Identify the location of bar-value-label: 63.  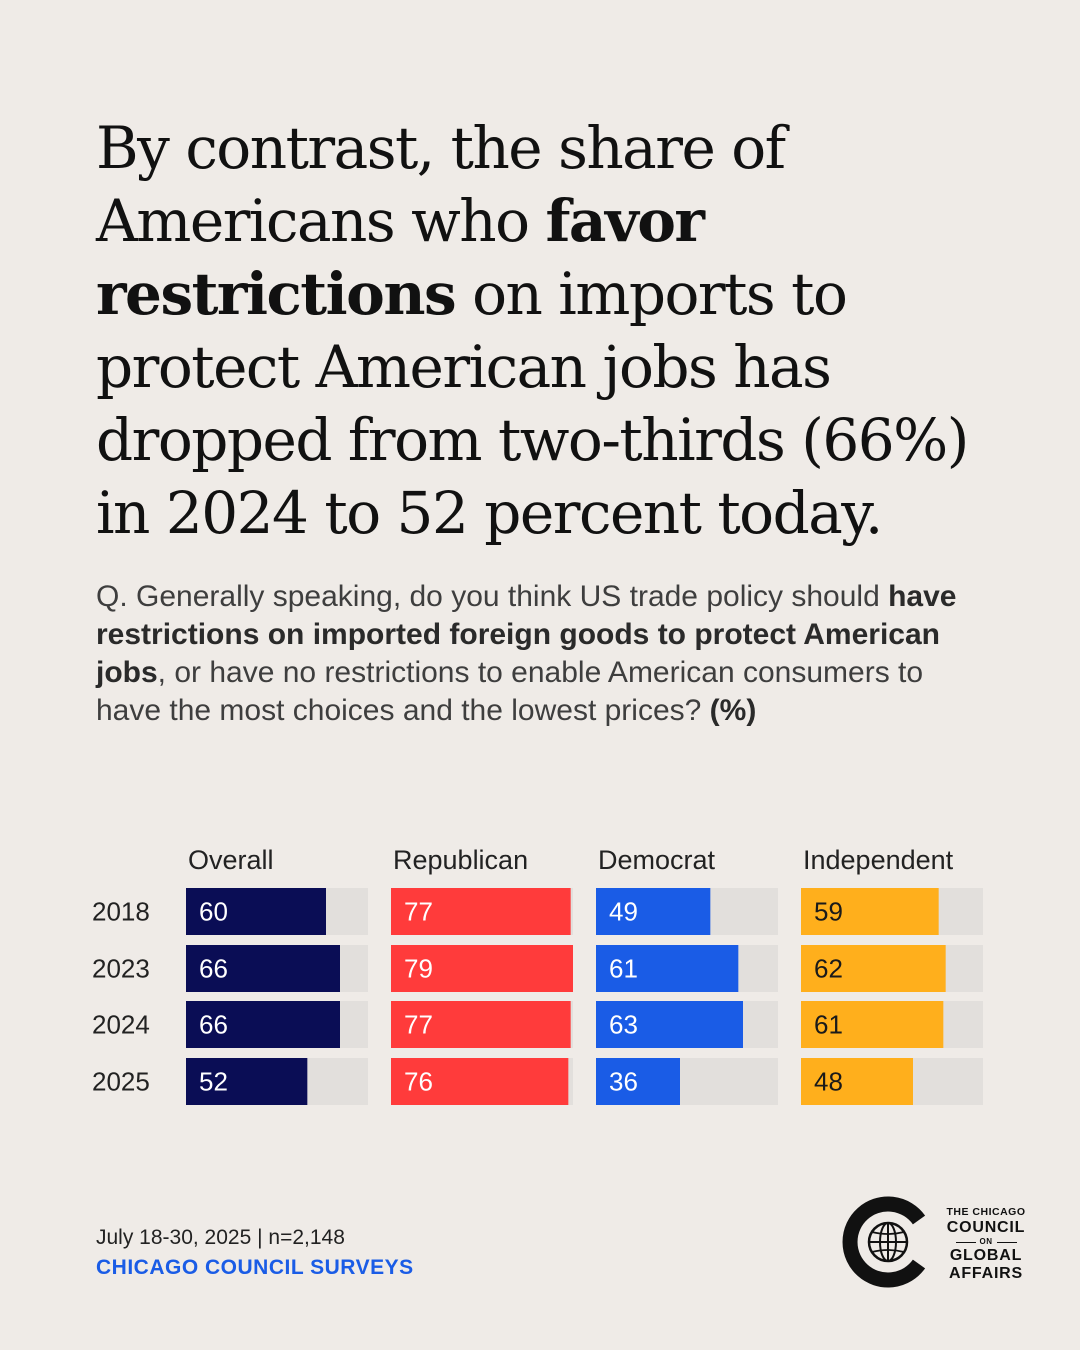
(623, 1025).